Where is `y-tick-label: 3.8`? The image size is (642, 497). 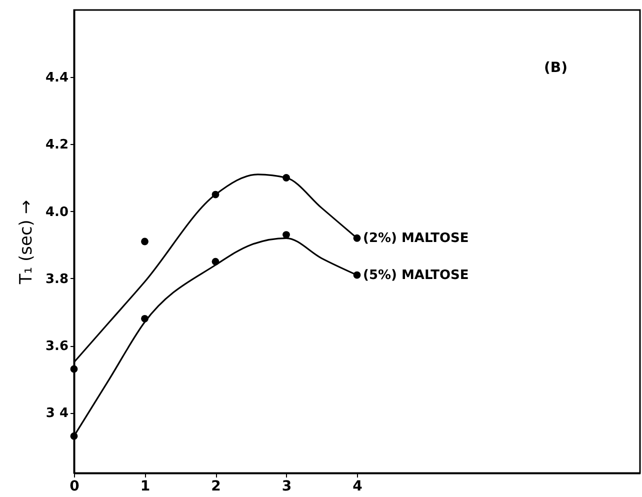 y-tick-label: 3.8 is located at coordinates (56, 279).